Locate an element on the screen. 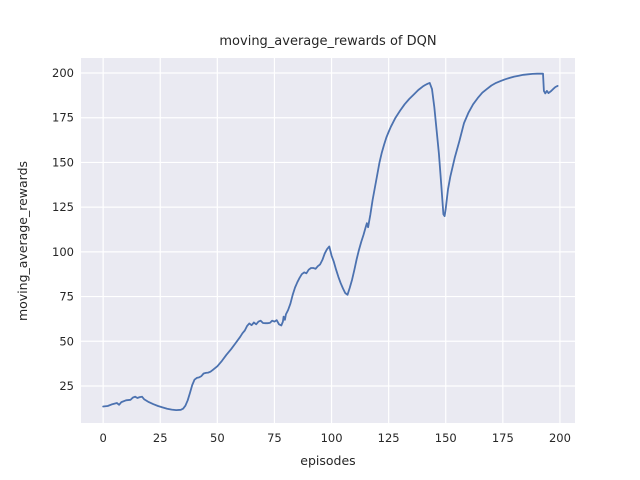  x-axis-label: episodes is located at coordinates (327, 460).